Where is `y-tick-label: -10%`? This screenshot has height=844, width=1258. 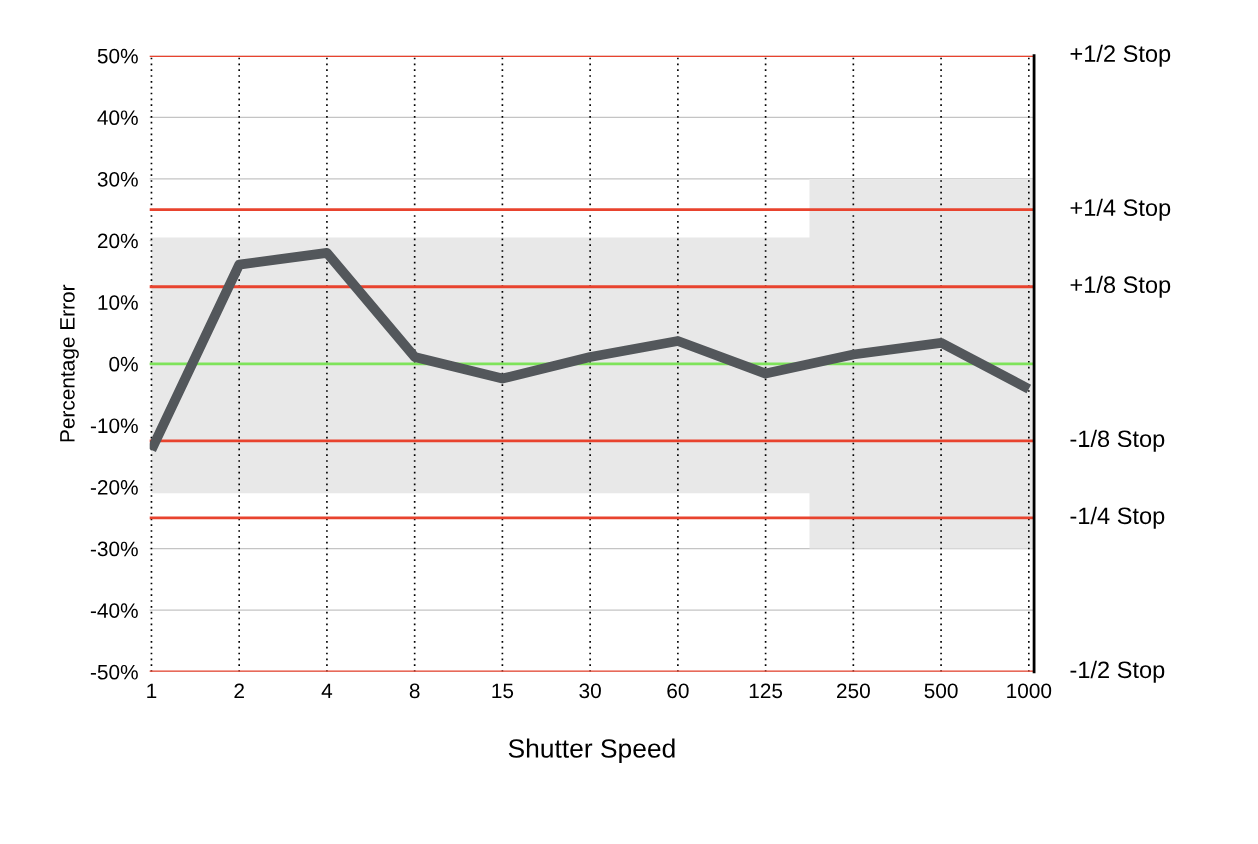 y-tick-label: -10% is located at coordinates (114, 426).